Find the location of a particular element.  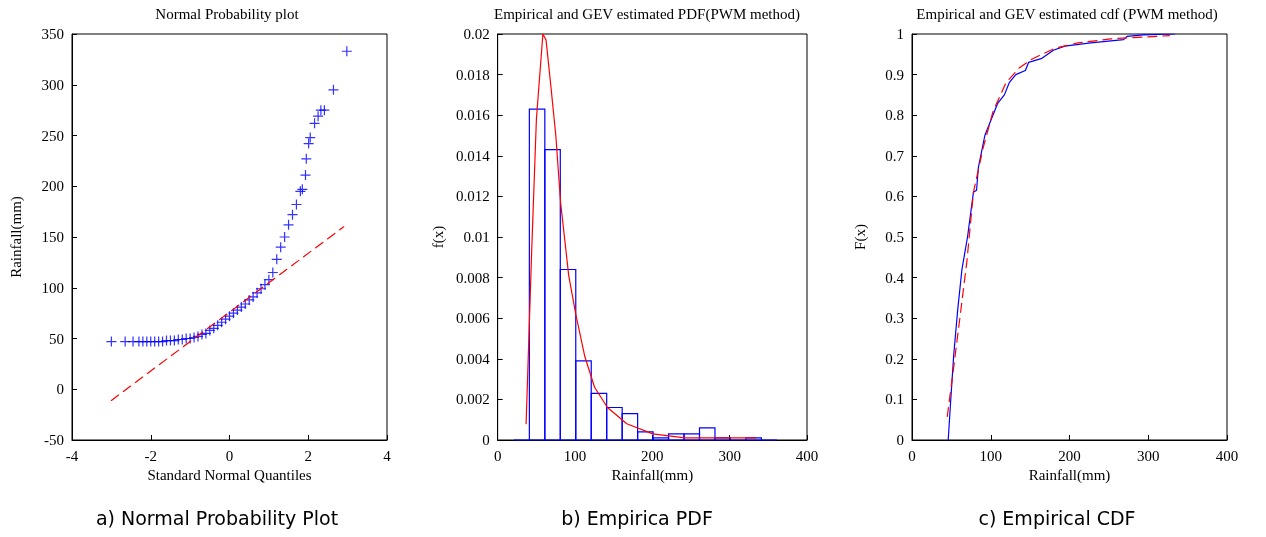

text: b) Empirica PDF is located at coordinates (637, 517).